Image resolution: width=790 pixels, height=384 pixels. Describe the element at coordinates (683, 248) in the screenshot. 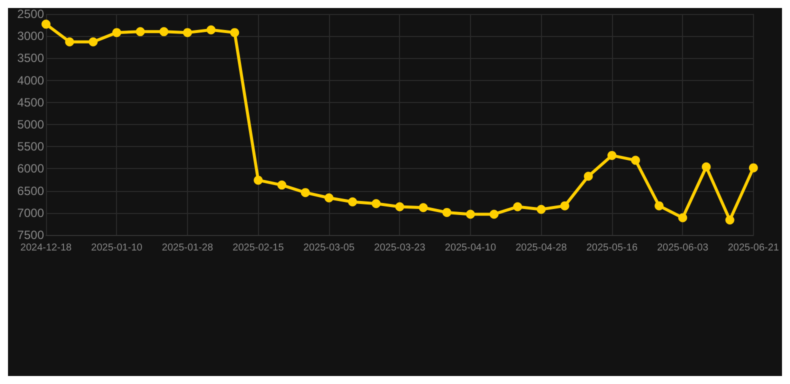

I see `x-tick-label: 2025-06-03` at that location.